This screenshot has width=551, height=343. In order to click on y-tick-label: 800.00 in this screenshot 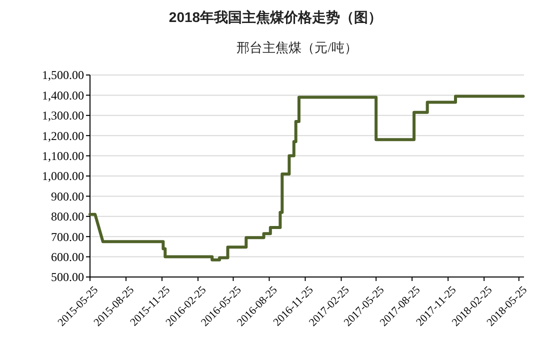, I will do `click(67, 217)`.